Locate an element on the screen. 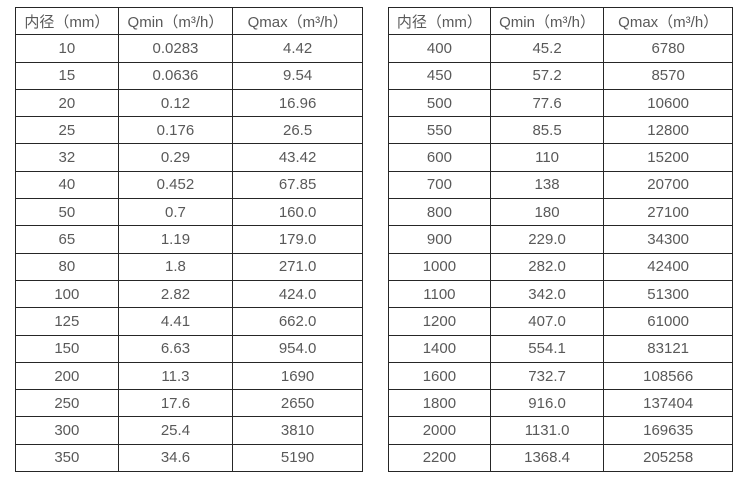 This screenshot has width=750, height=483. table-row: 10 0.0283 4.42 is located at coordinates (189, 48).